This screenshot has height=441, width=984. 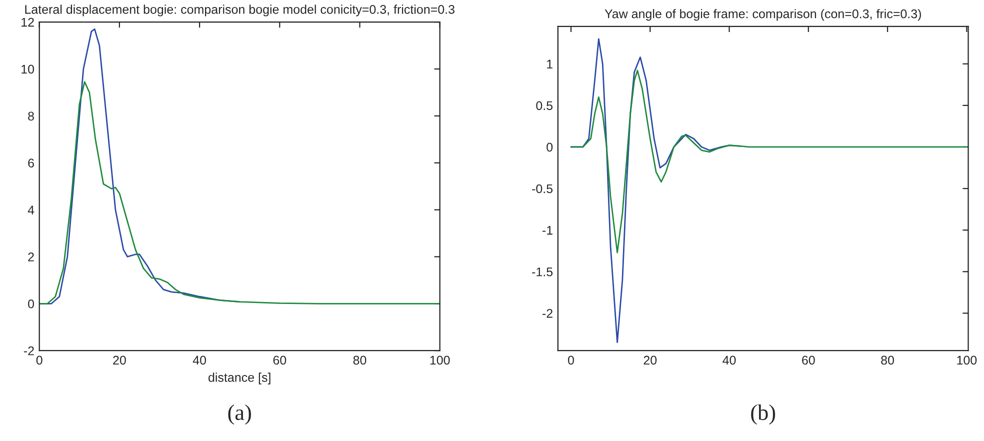 I want to click on y-tick-label: -1.5, so click(x=542, y=272).